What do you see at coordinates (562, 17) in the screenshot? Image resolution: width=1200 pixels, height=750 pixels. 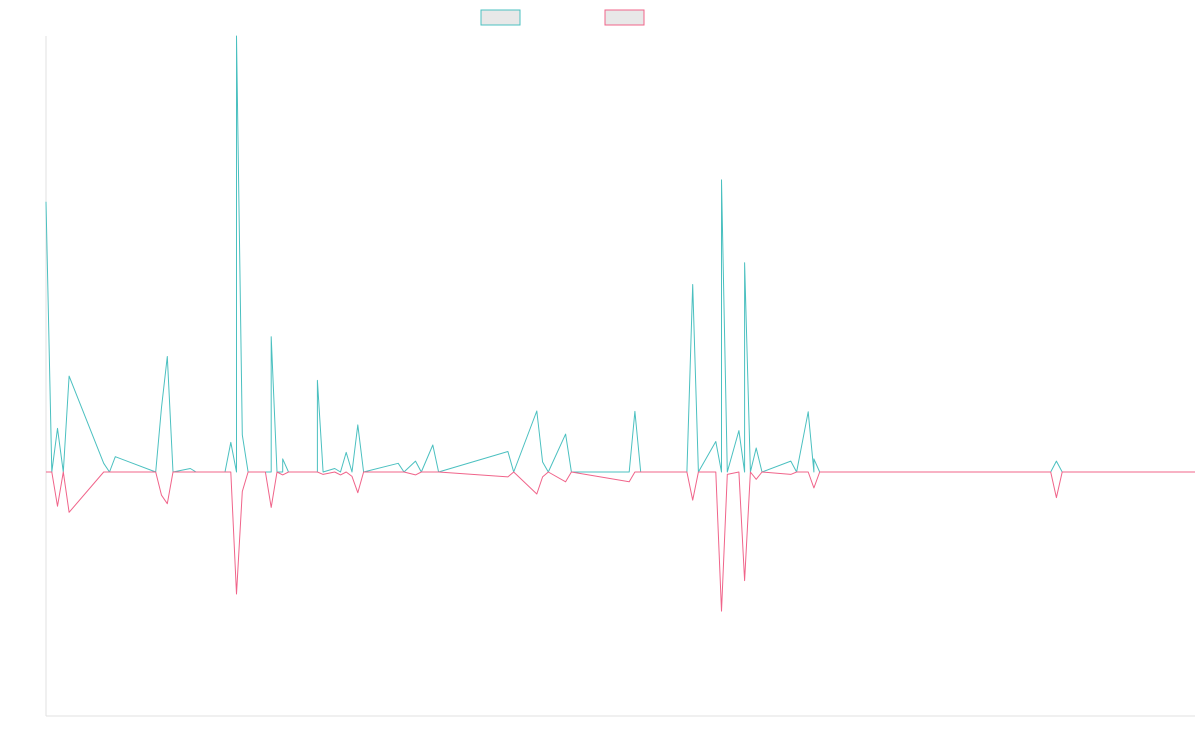 I see `legend` at bounding box center [562, 17].